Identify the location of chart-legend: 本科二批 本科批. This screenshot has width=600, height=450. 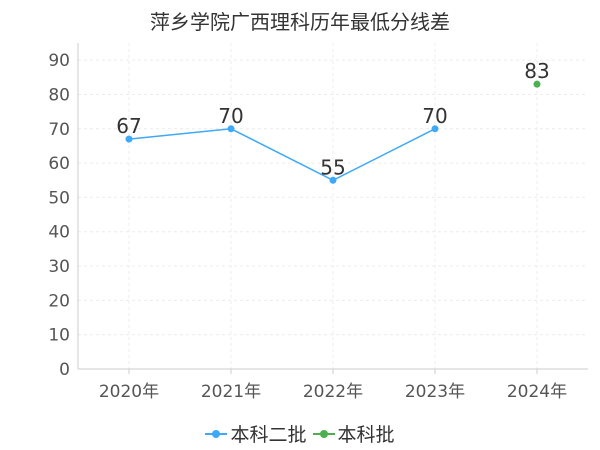
(300, 433).